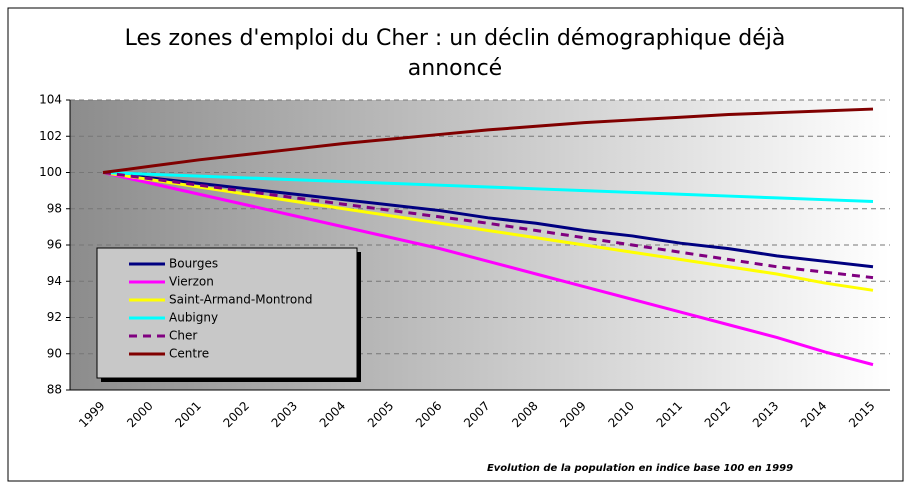 The height and width of the screenshot is (486, 912). What do you see at coordinates (189, 354) in the screenshot?
I see `legend-label: Centre` at bounding box center [189, 354].